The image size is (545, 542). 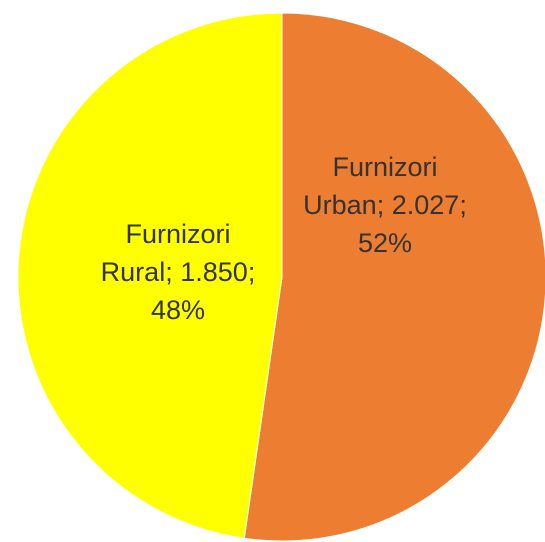 What do you see at coordinates (165, 253) in the screenshot?
I see `slice-category: Furnizori Rural` at bounding box center [165, 253].